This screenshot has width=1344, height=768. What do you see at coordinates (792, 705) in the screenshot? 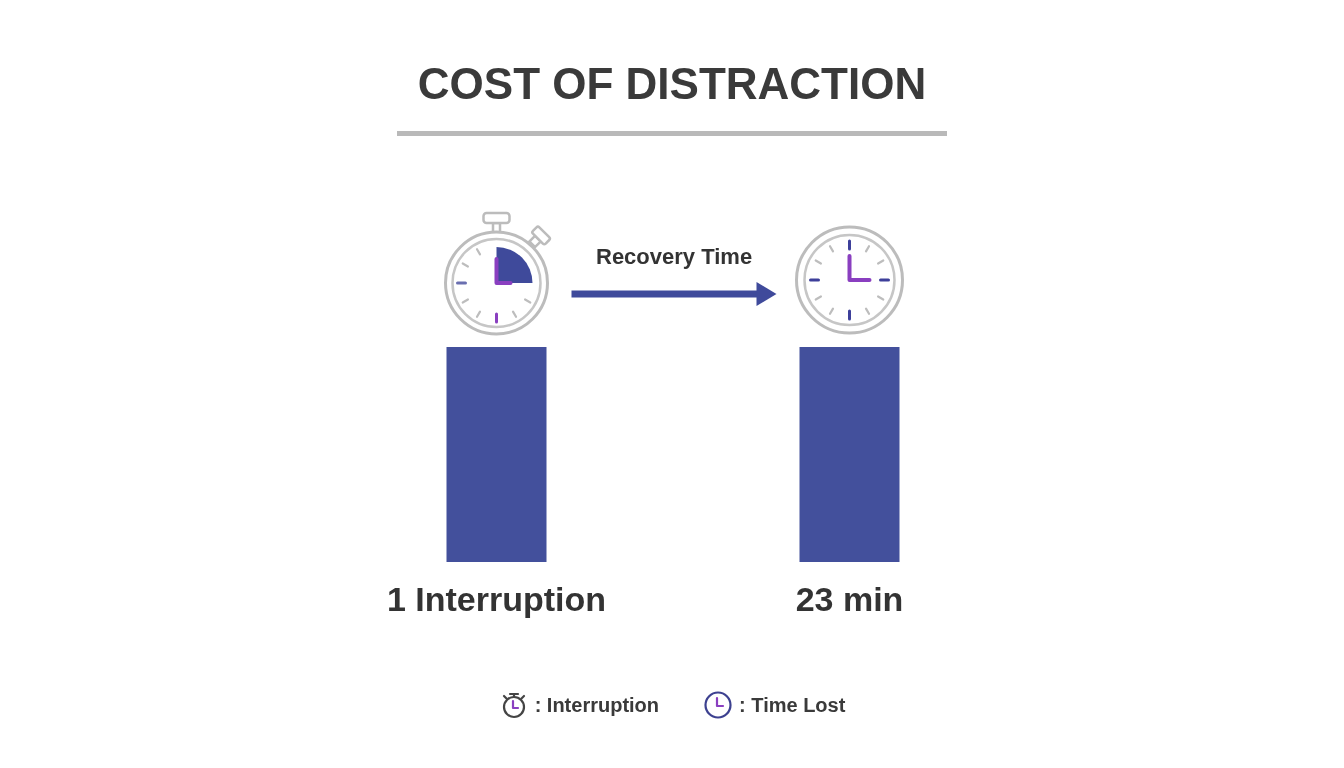
I see `text: : Time Lost` at bounding box center [792, 705].